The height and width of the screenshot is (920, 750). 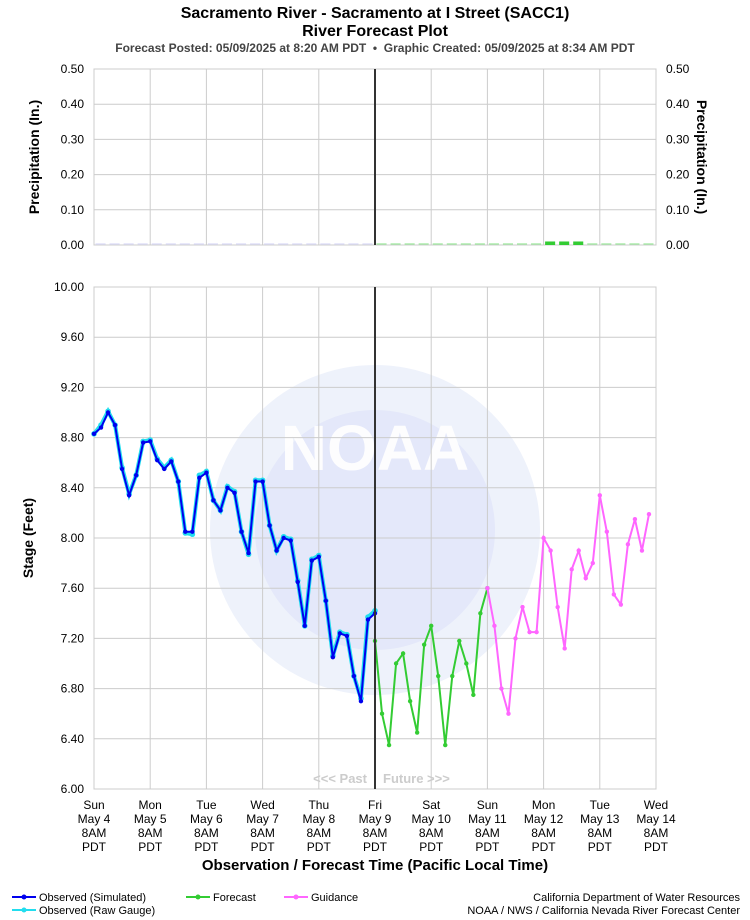 What do you see at coordinates (416, 778) in the screenshot?
I see `annotation: Future >>>` at bounding box center [416, 778].